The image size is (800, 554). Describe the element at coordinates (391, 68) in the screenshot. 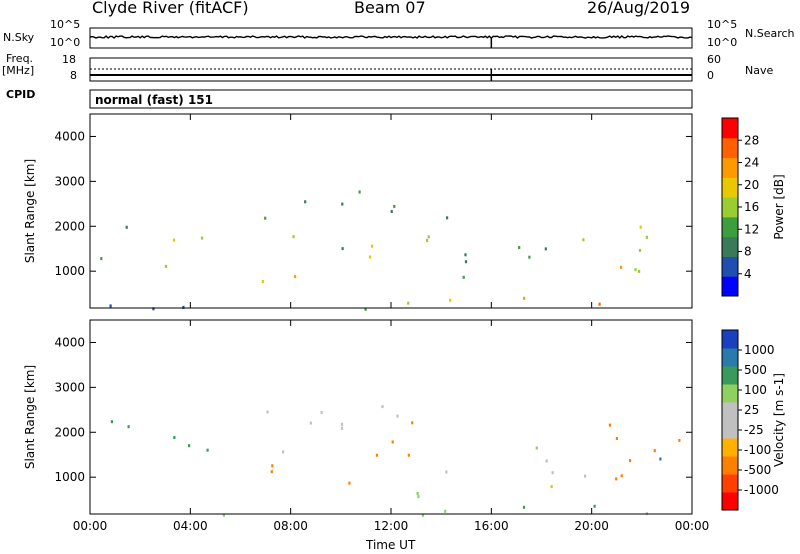

I see `summary-strips` at that location.